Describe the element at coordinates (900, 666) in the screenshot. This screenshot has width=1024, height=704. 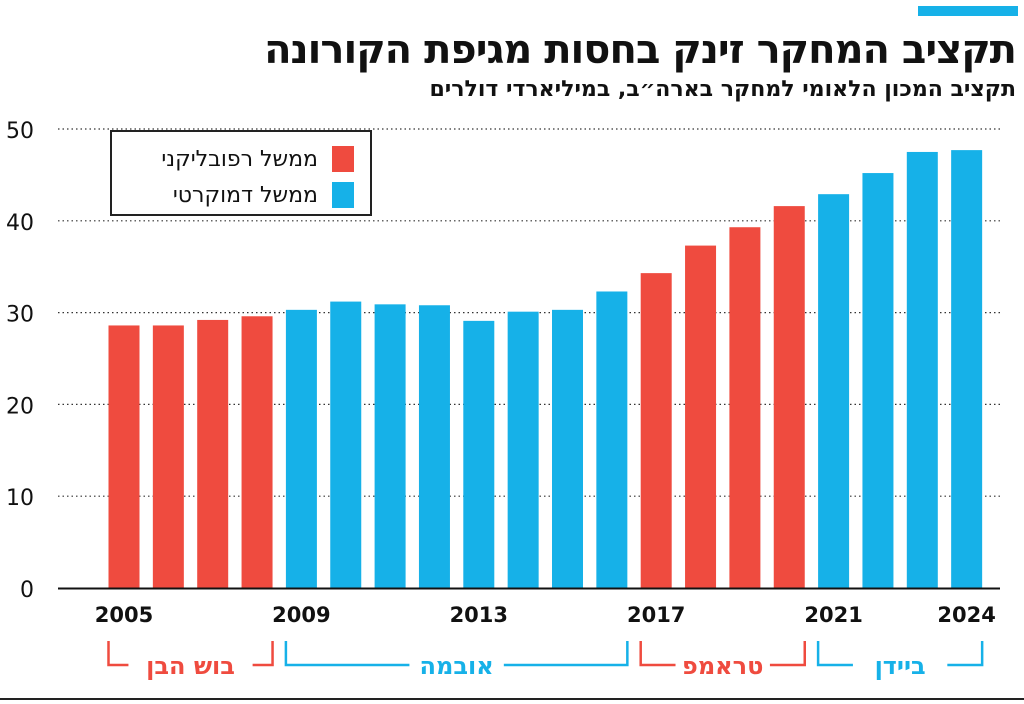
I see `administration-label: ביידן` at that location.